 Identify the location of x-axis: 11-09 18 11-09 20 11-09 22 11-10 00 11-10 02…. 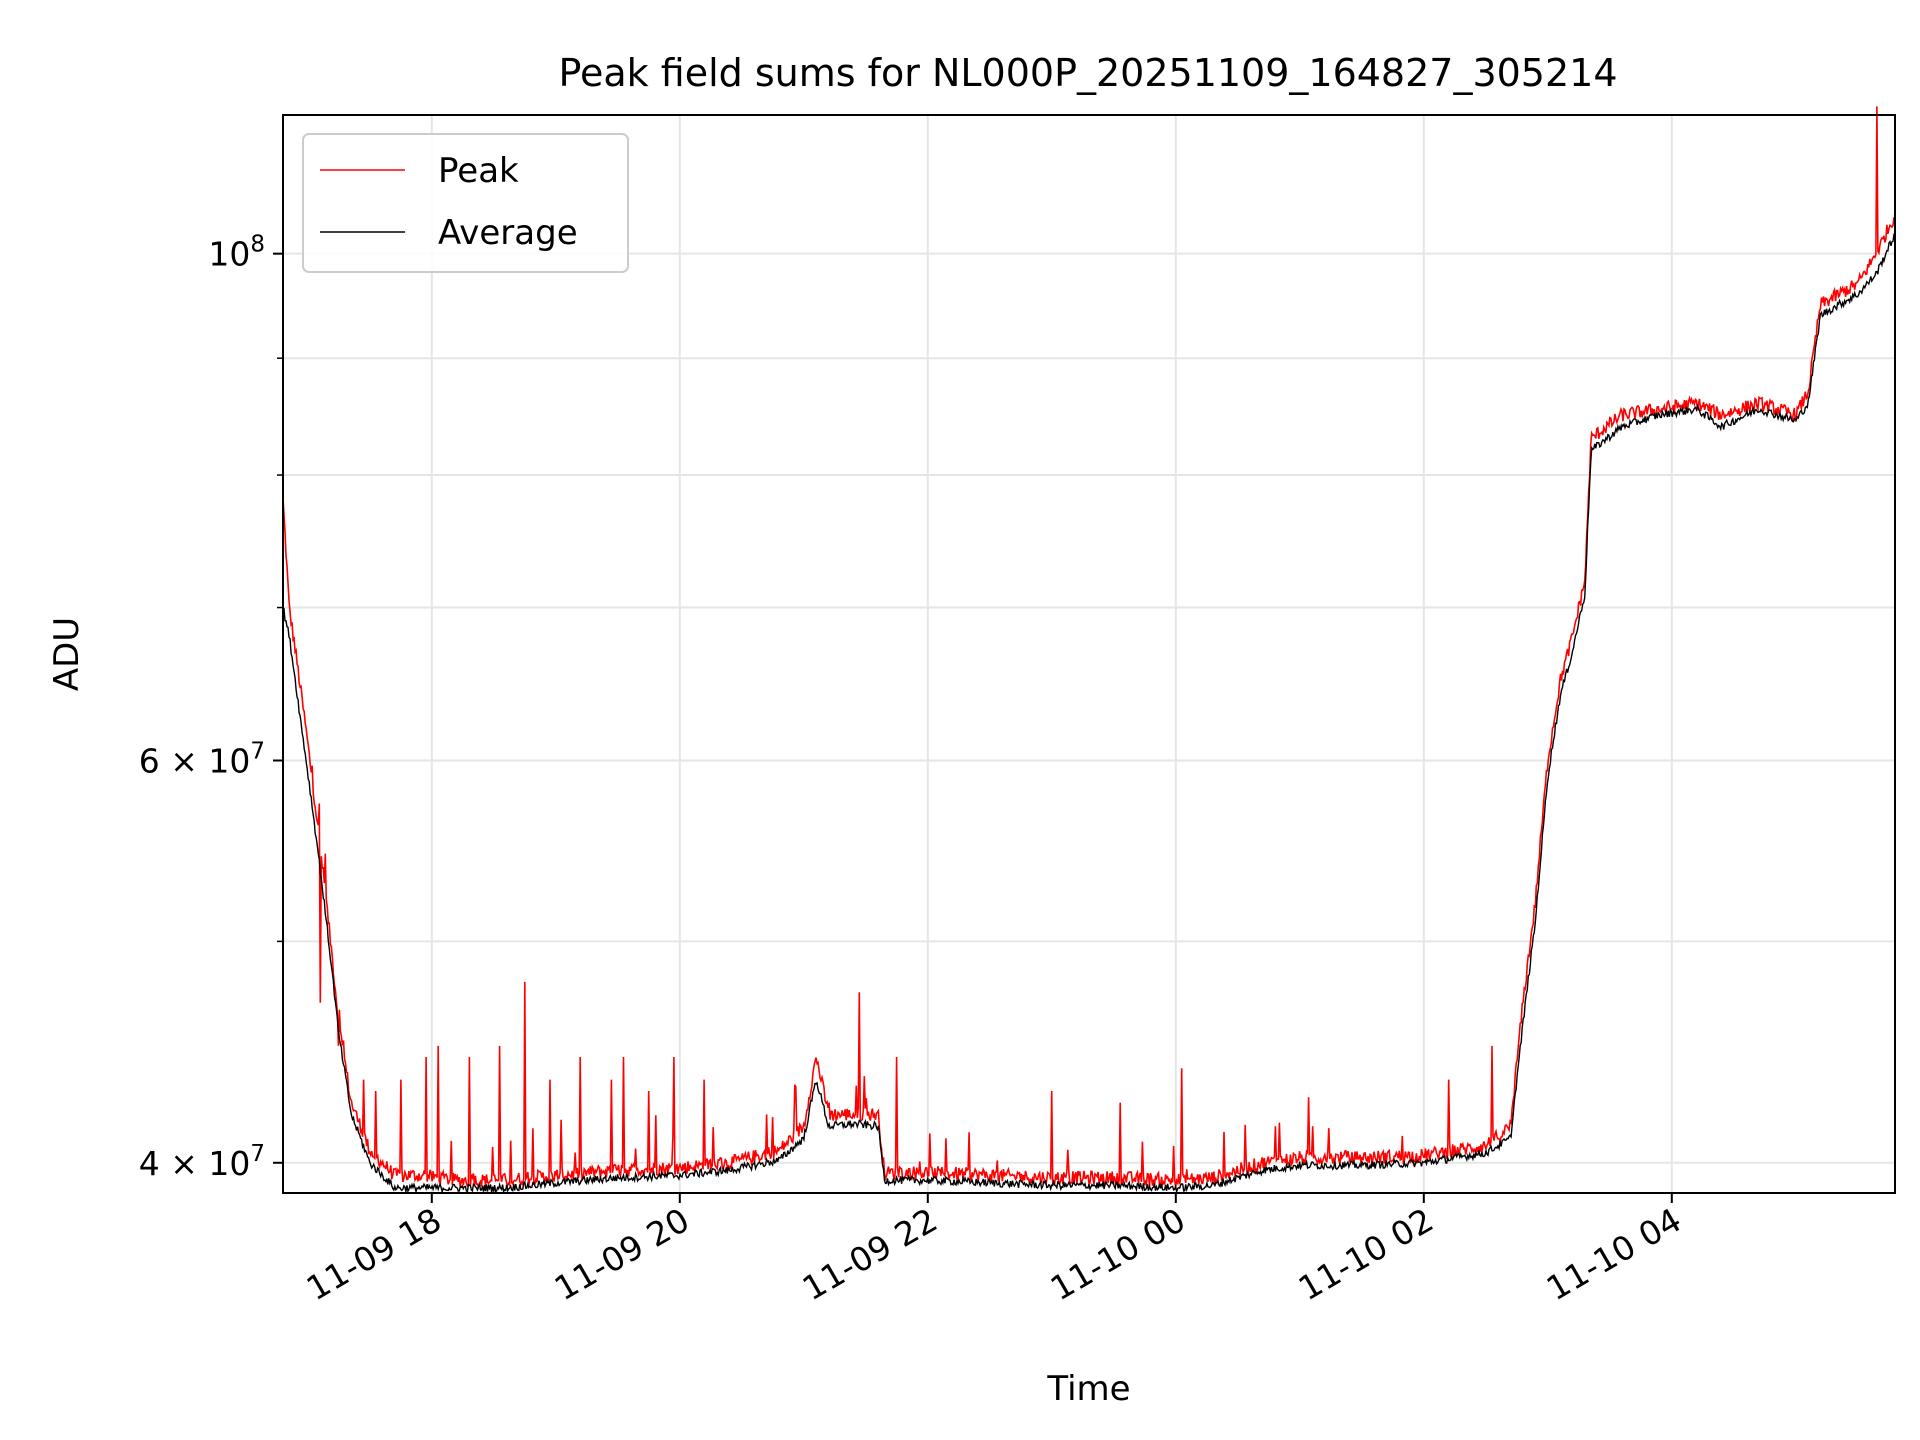
(994, 1250).